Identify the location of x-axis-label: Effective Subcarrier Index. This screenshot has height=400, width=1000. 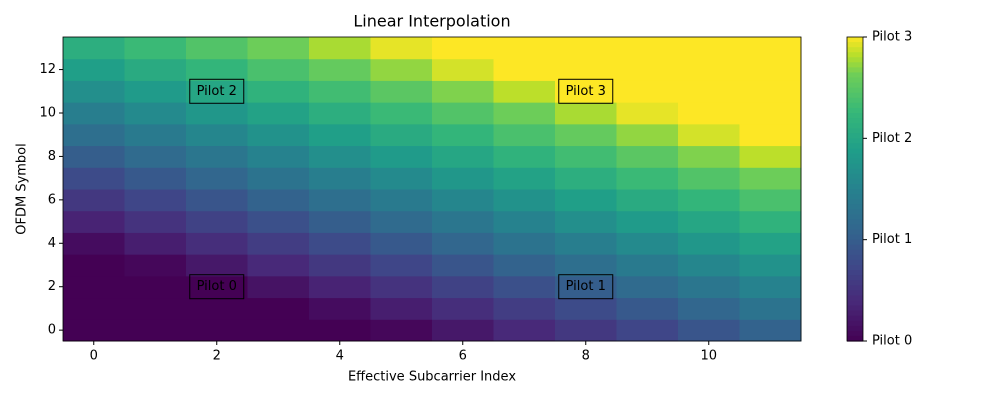
(432, 377).